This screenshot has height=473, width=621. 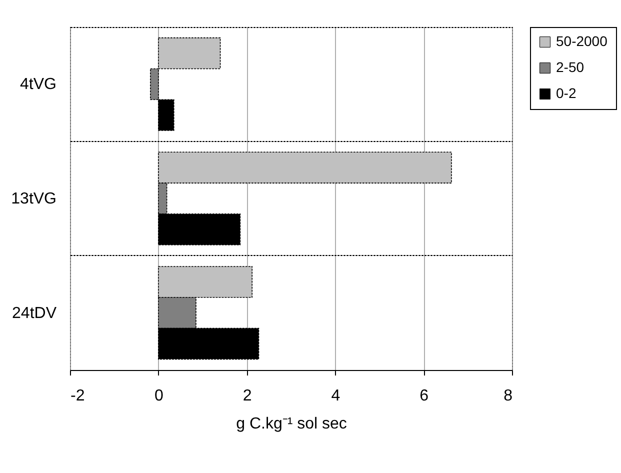 I want to click on x-tick-label: 2, so click(x=247, y=396).